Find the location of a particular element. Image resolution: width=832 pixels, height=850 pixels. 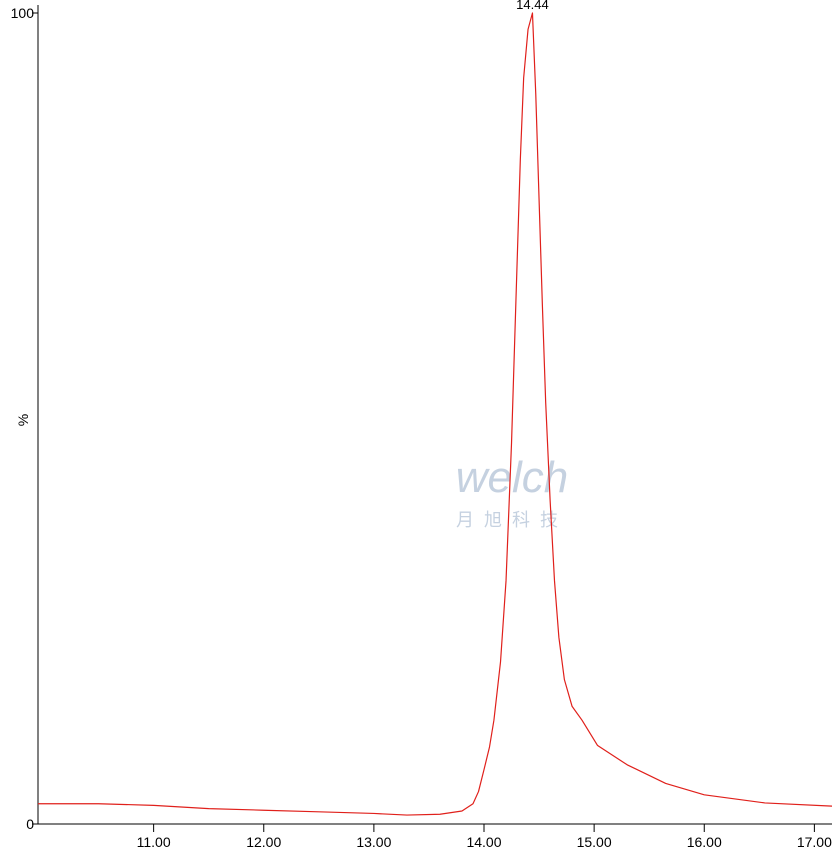

y-axis-label: % is located at coordinates (23, 420).